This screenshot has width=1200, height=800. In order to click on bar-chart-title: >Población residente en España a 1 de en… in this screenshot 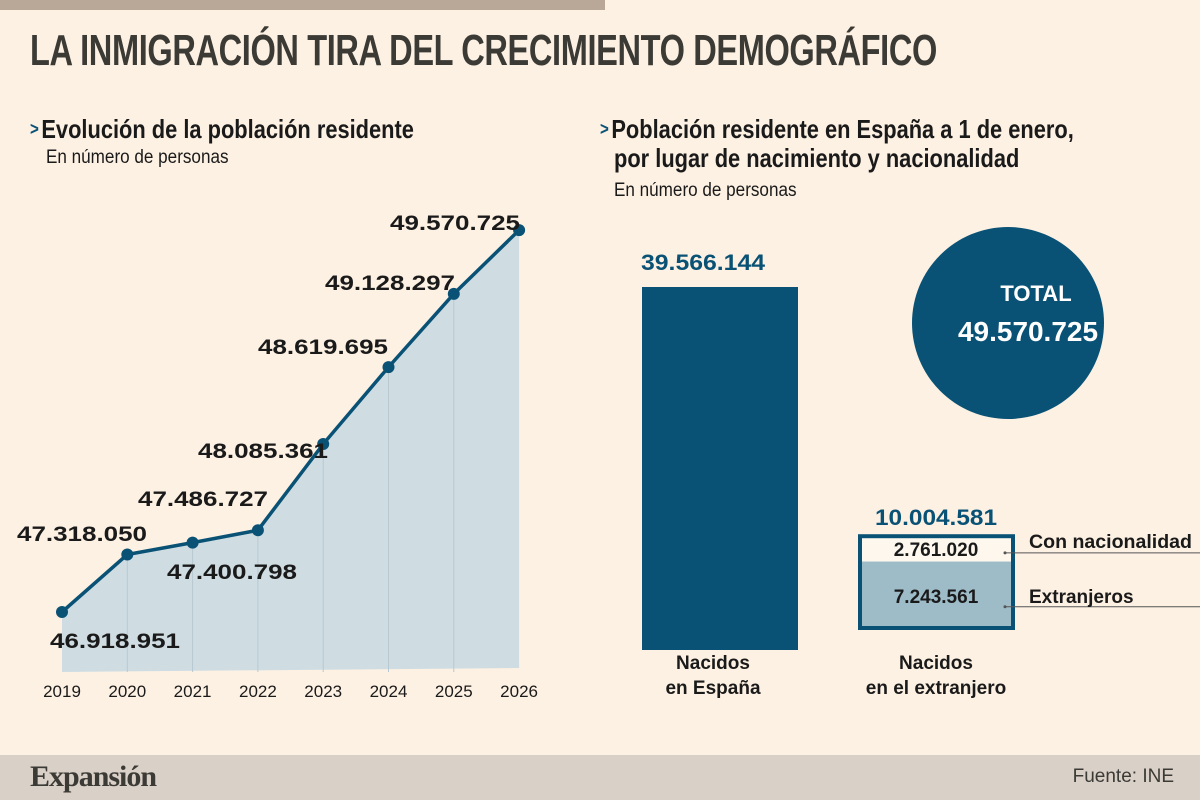, I will do `click(837, 129)`.